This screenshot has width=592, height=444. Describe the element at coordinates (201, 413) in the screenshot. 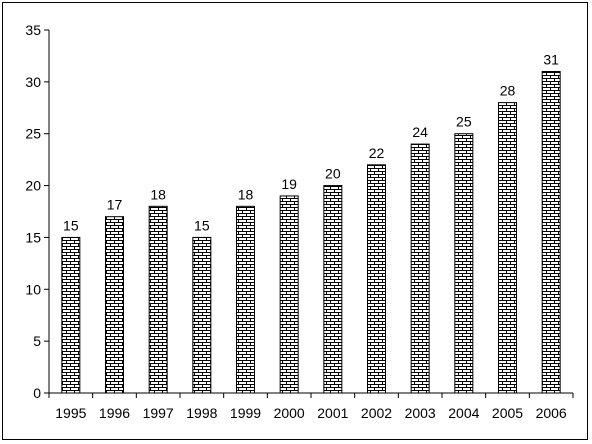

I see `x-tick-label-1998: 1998` at that location.